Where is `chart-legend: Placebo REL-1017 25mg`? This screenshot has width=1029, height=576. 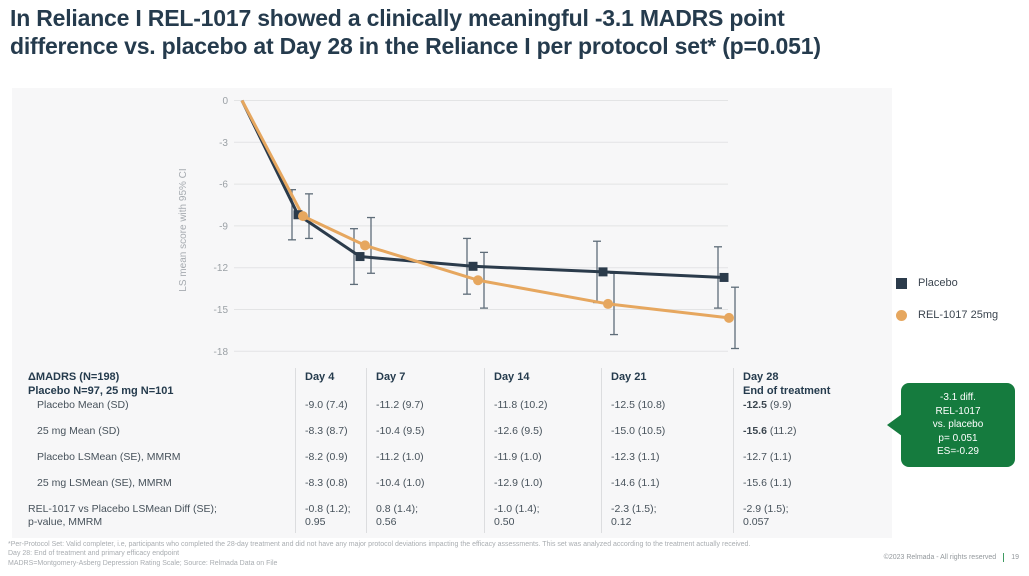
chart-legend: Placebo REL-1017 25mg is located at coordinates (947, 309).